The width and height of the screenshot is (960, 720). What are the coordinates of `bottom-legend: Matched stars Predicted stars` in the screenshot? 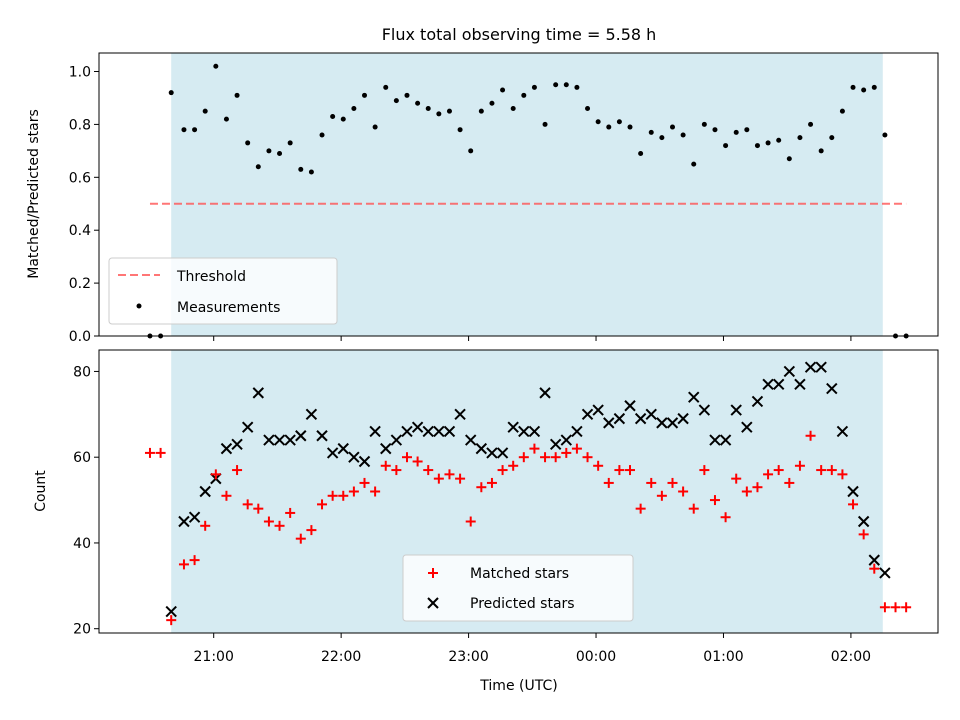 It's located at (518, 588).